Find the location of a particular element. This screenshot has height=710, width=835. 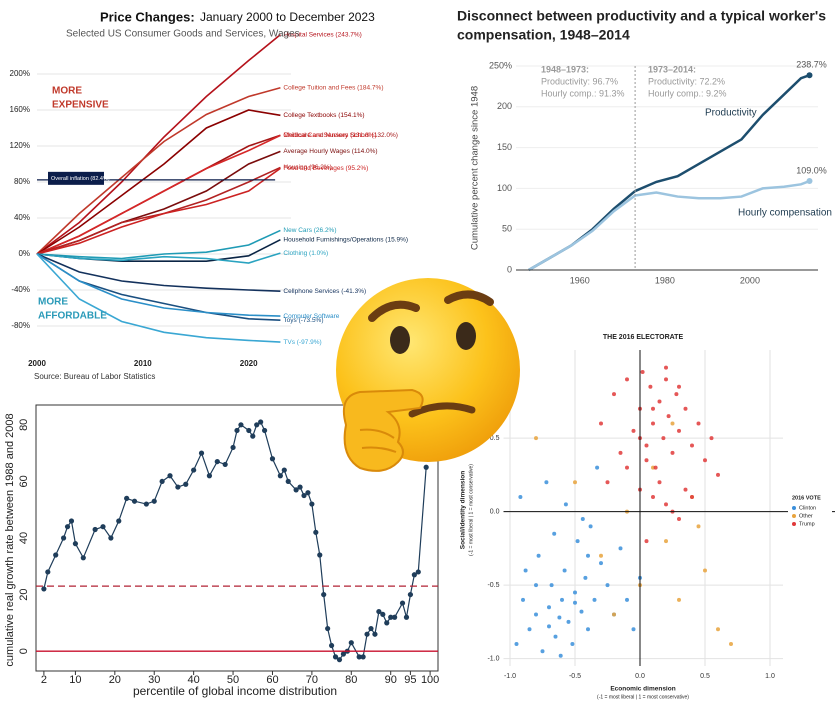

y-tick-label: 200 is located at coordinates (504, 106).